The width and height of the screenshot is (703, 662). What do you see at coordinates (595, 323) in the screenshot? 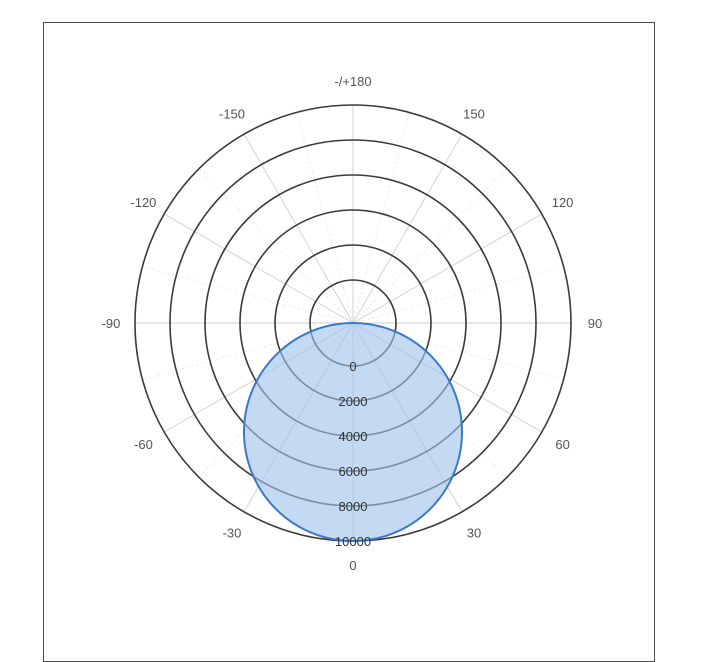
I see `angle-tick-label: 90` at bounding box center [595, 323].